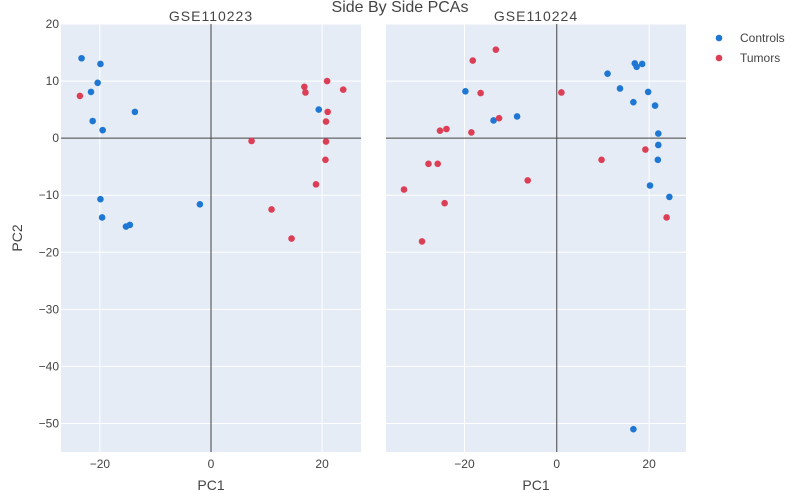 Image resolution: width=800 pixels, height=493 pixels. Describe the element at coordinates (750, 48) in the screenshot. I see `legend: Controls Tumors` at that location.